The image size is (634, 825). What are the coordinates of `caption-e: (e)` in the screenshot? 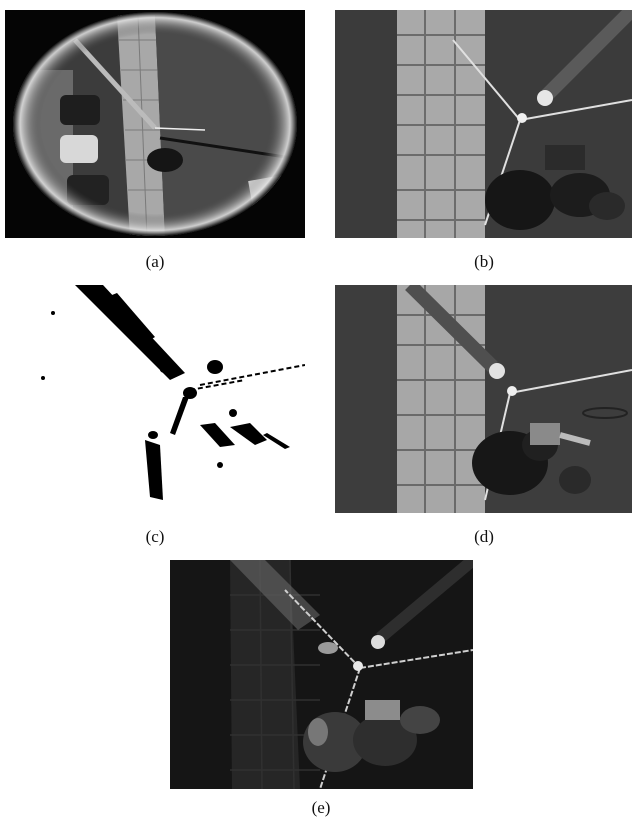 It's located at (321, 807).